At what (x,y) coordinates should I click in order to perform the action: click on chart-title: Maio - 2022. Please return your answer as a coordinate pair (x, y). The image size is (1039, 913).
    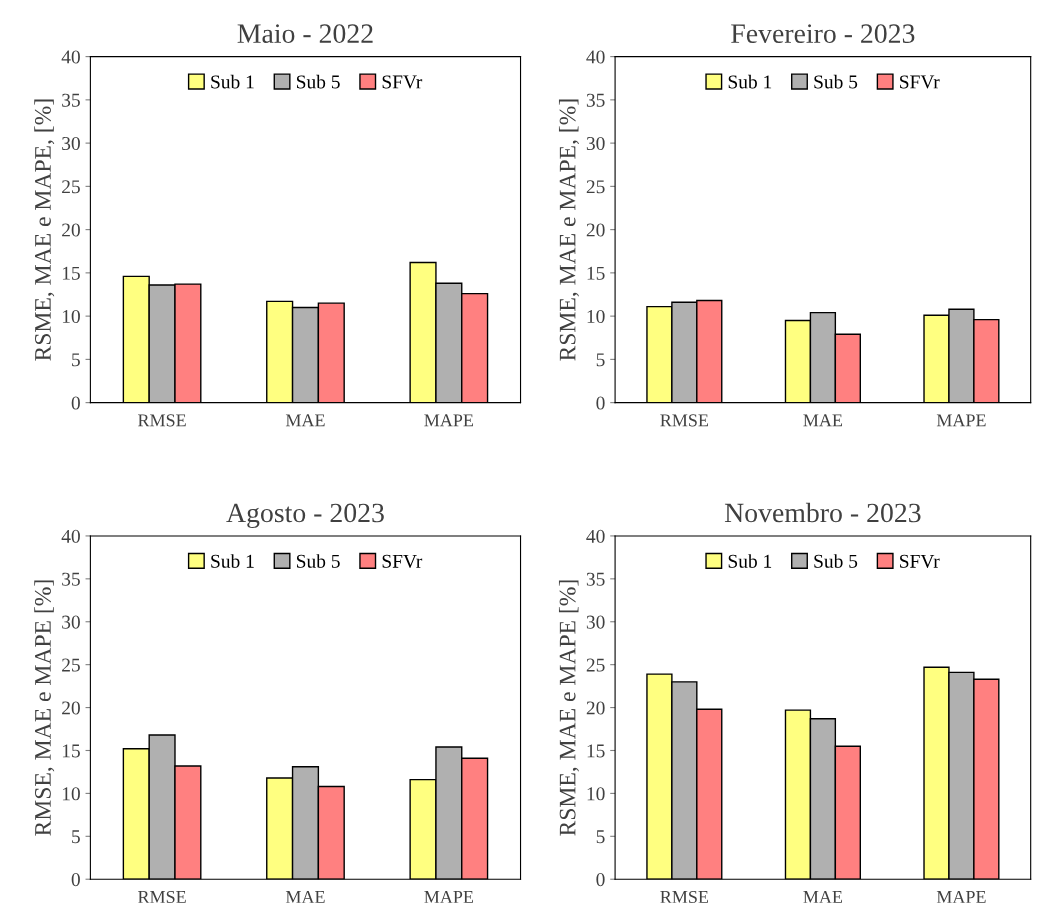
    Looking at the image, I should click on (305, 33).